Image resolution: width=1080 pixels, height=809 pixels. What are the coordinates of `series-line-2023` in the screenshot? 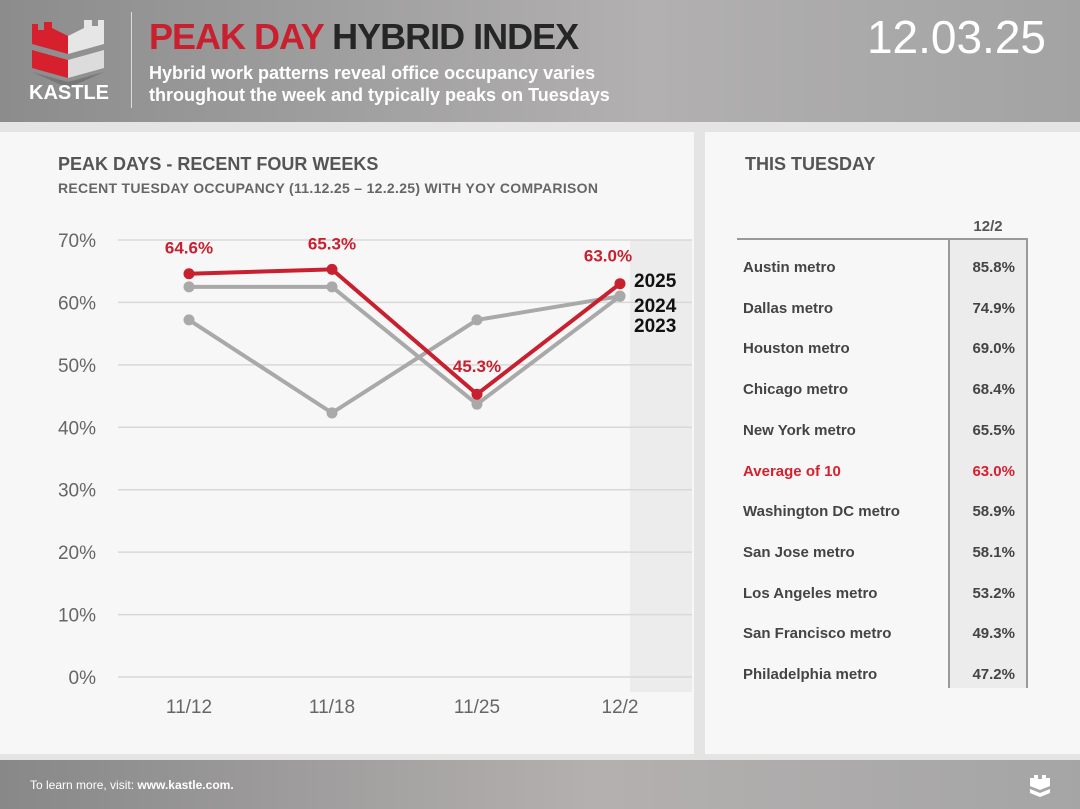 It's located at (404, 355).